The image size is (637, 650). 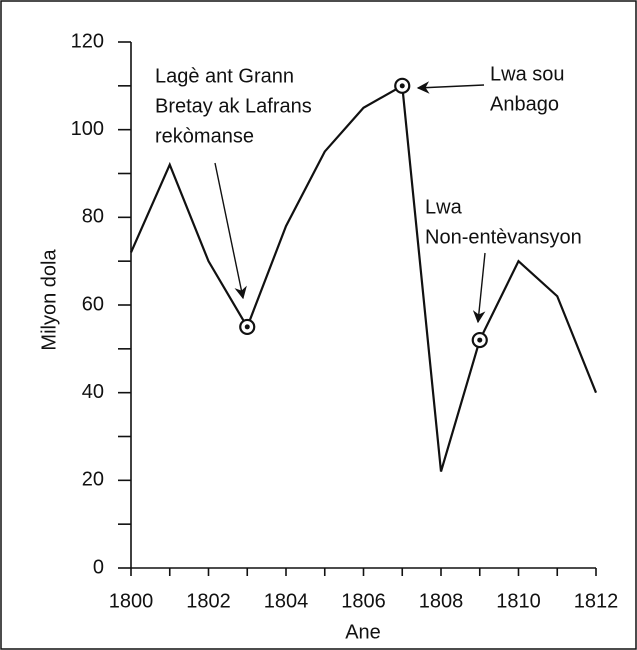 What do you see at coordinates (131, 601) in the screenshot?
I see `x-tick-label: 1800` at bounding box center [131, 601].